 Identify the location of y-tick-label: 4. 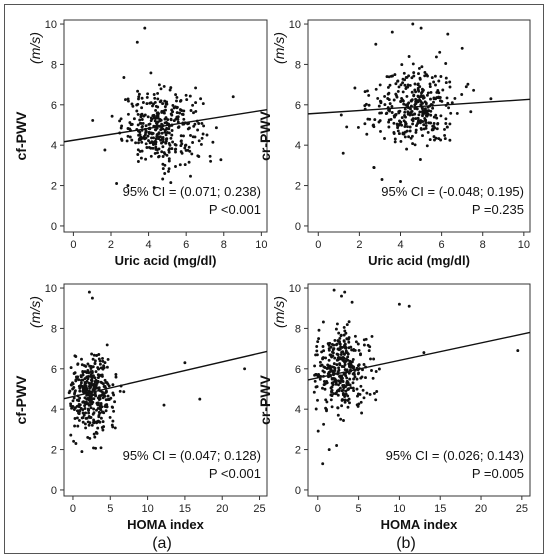
(298, 146).